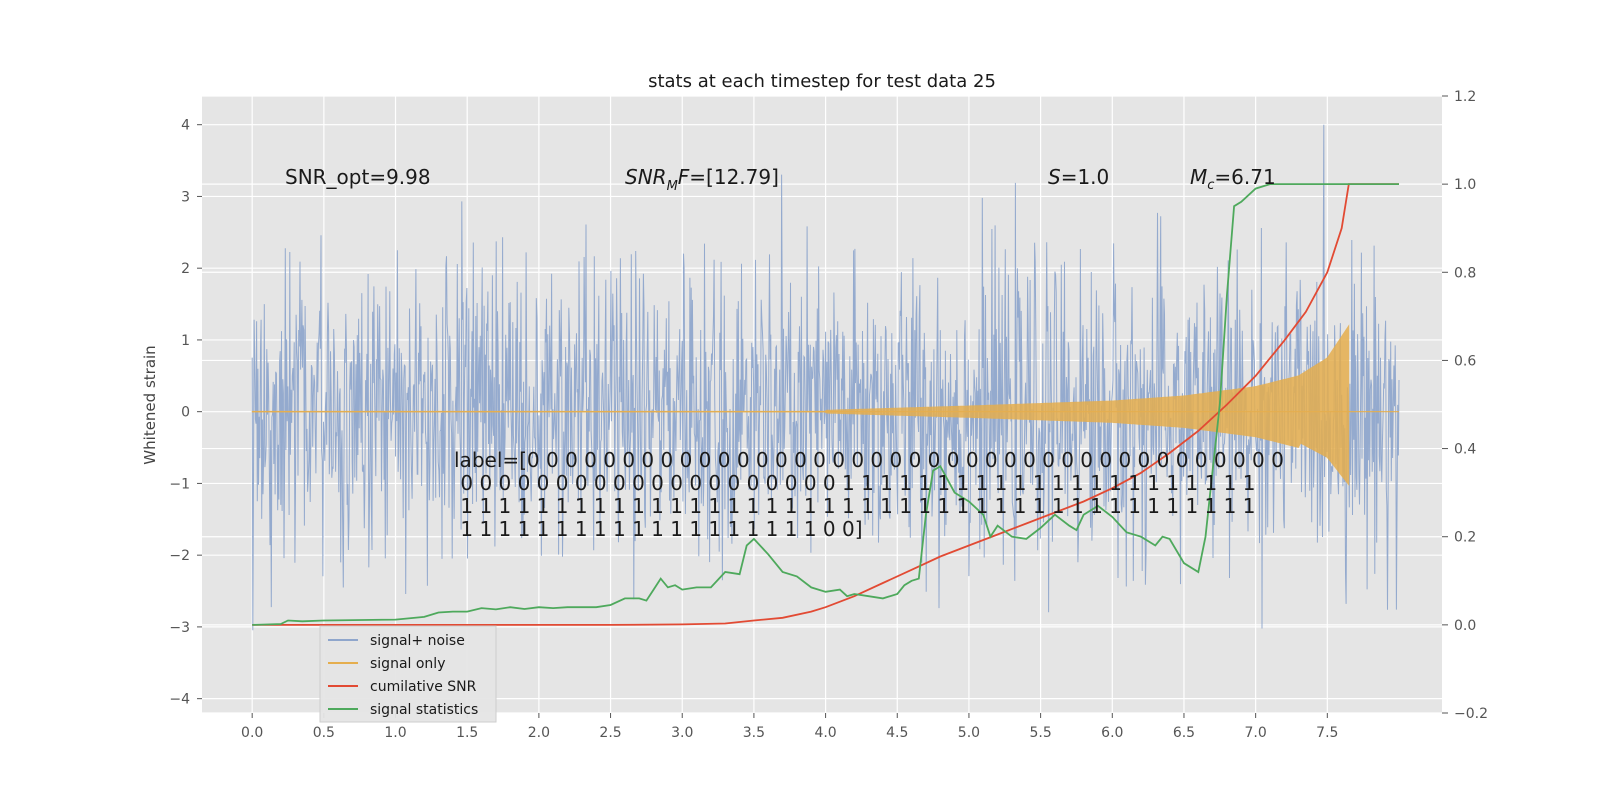 The width and height of the screenshot is (1600, 804). I want to click on x-tick-label: 2.0, so click(539, 733).